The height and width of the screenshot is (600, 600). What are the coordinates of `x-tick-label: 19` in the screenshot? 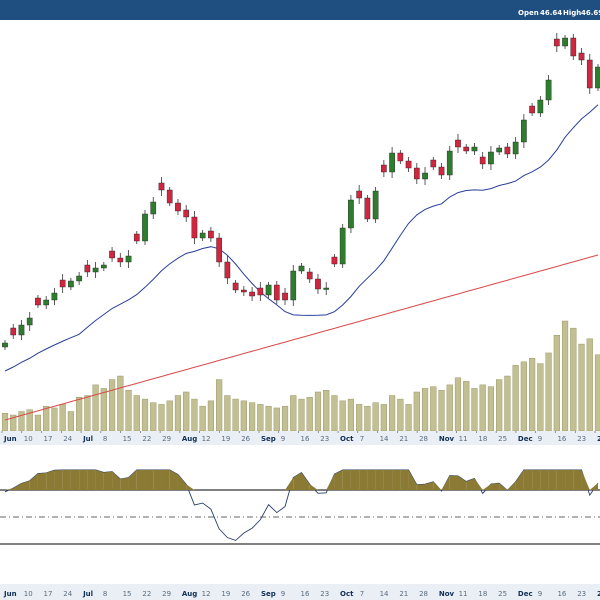 It's located at (225, 594).